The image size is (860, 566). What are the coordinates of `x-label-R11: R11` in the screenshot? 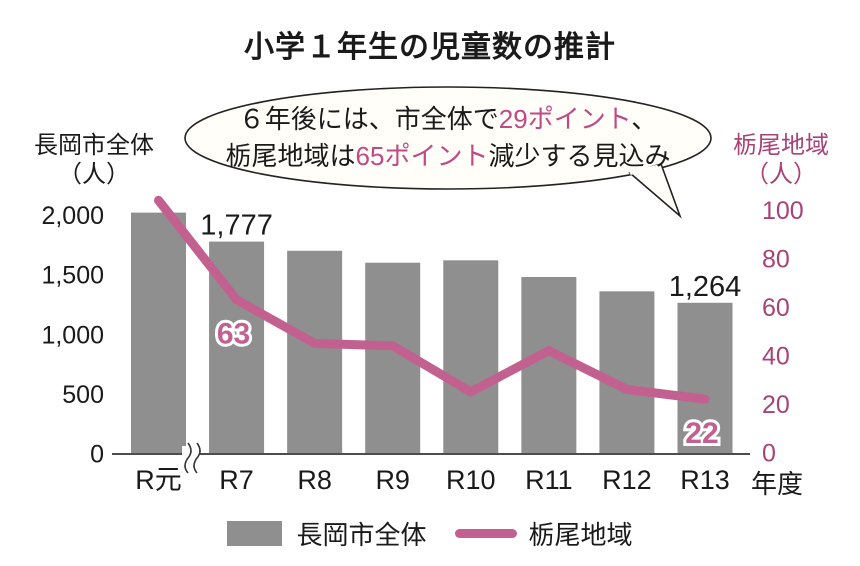 It's located at (549, 480).